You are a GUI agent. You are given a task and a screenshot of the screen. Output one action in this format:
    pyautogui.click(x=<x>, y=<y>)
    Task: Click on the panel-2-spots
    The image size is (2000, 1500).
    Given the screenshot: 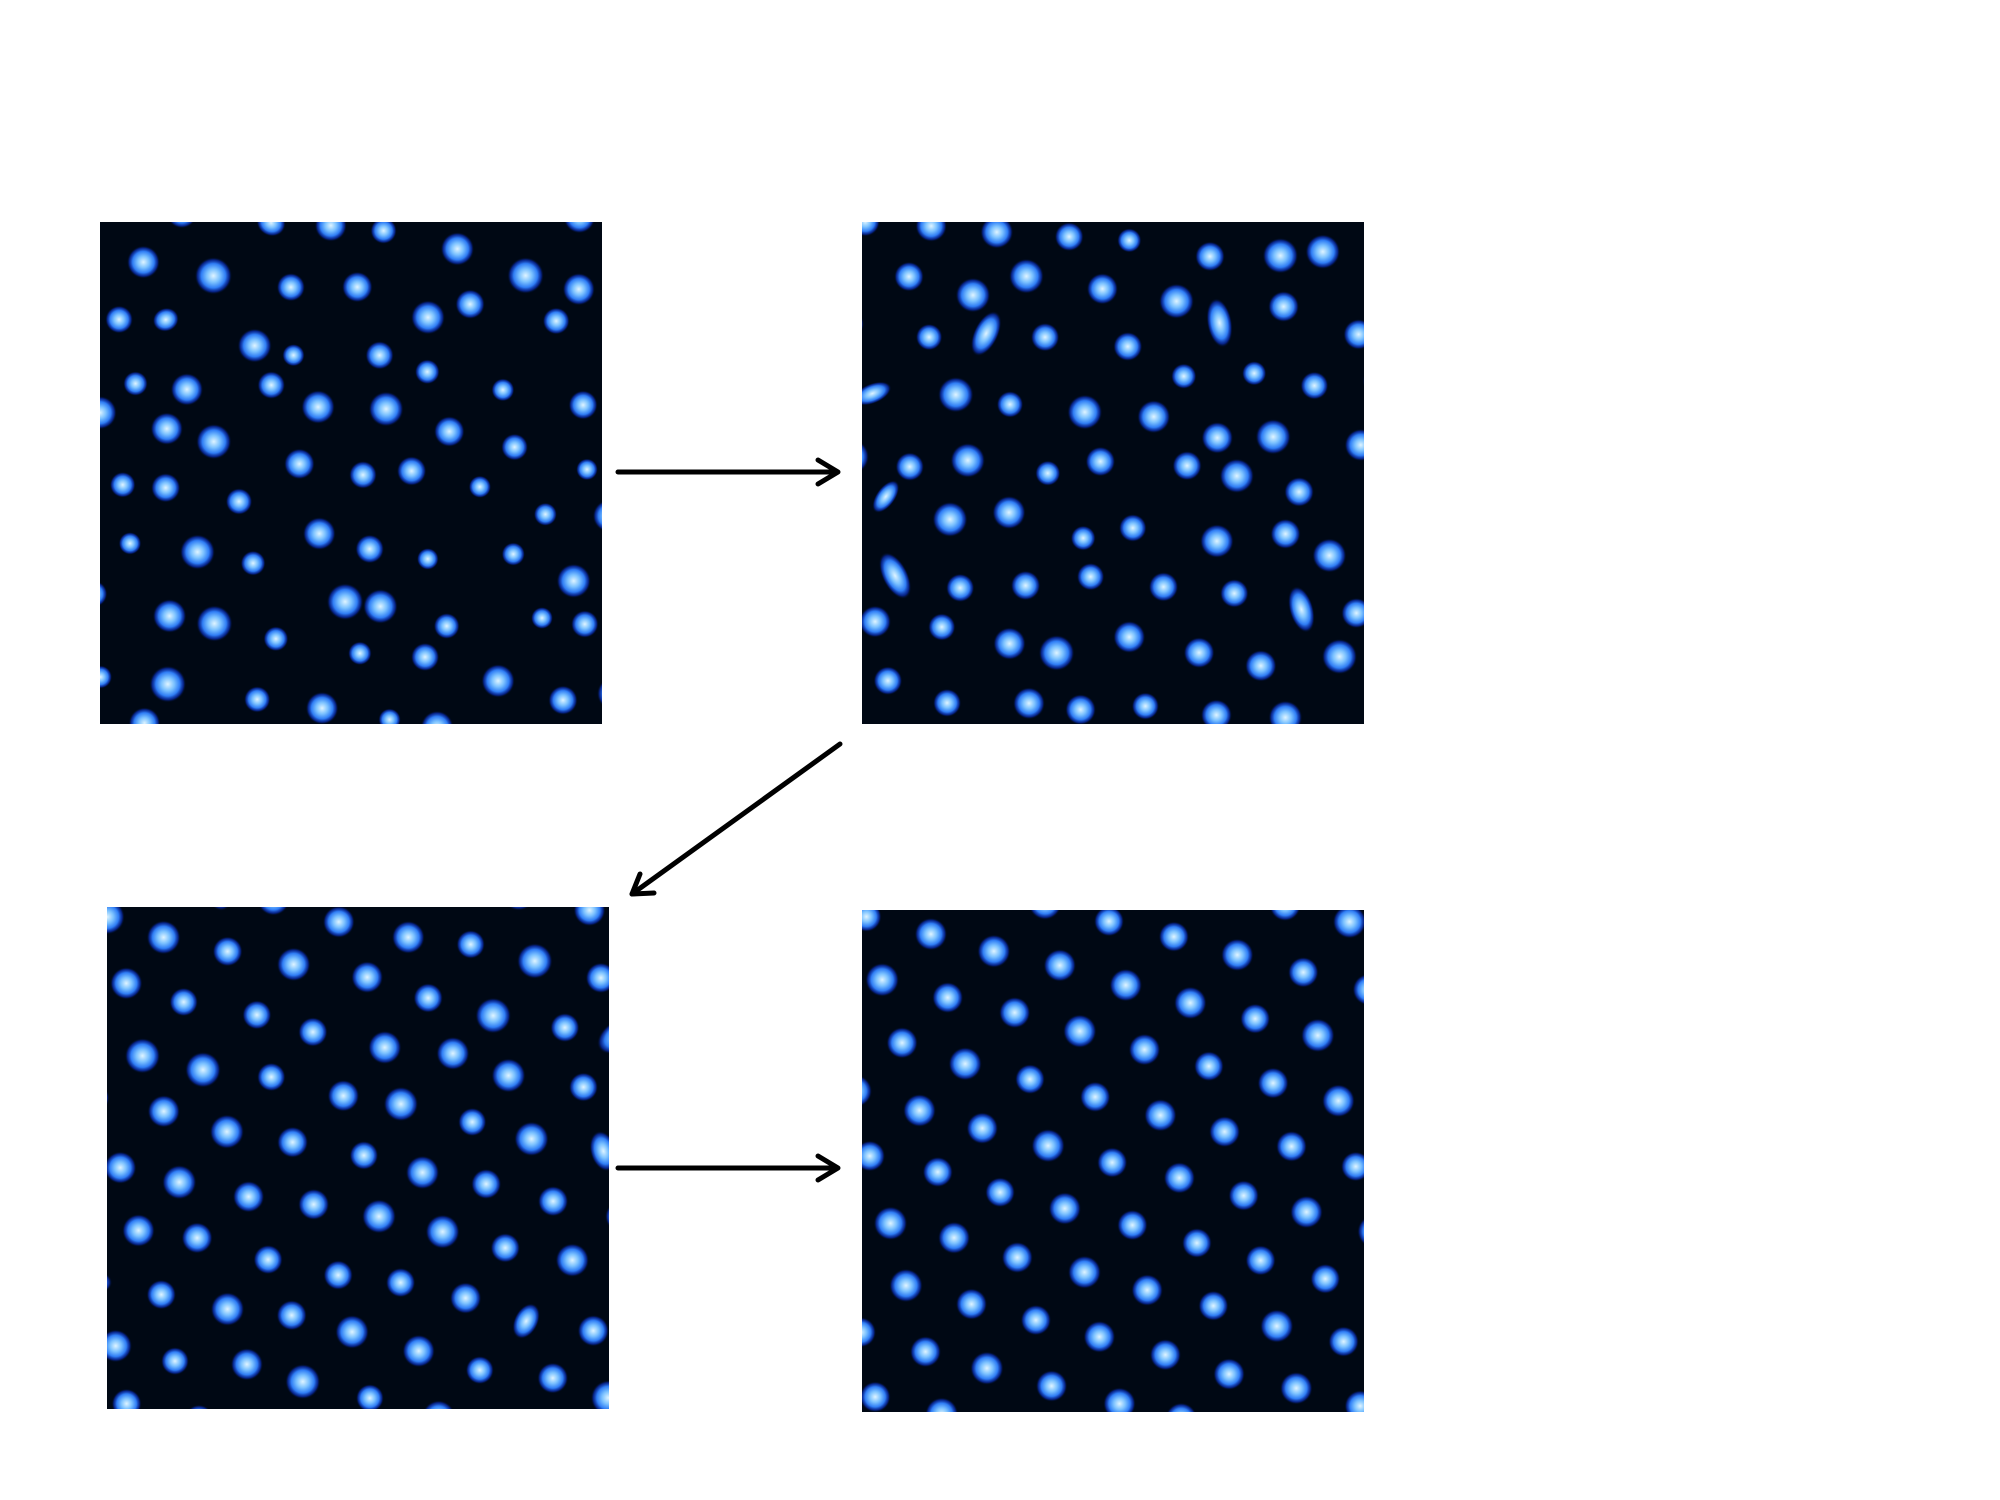 What is the action you would take?
    pyautogui.click(x=1110, y=456)
    